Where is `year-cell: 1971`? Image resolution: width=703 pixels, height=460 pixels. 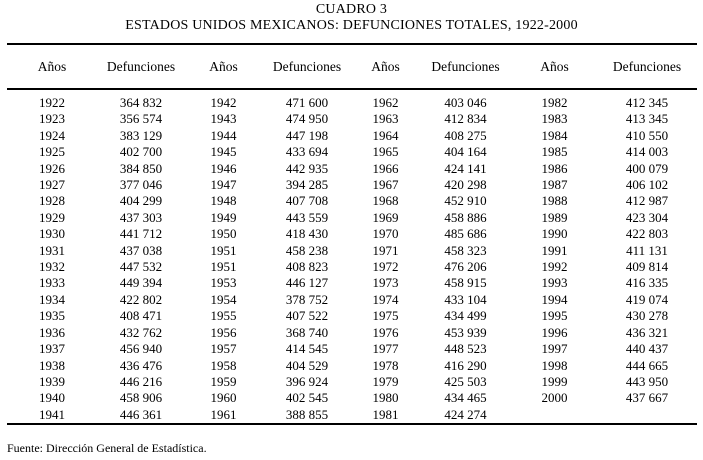 year-cell: 1971 is located at coordinates (385, 250).